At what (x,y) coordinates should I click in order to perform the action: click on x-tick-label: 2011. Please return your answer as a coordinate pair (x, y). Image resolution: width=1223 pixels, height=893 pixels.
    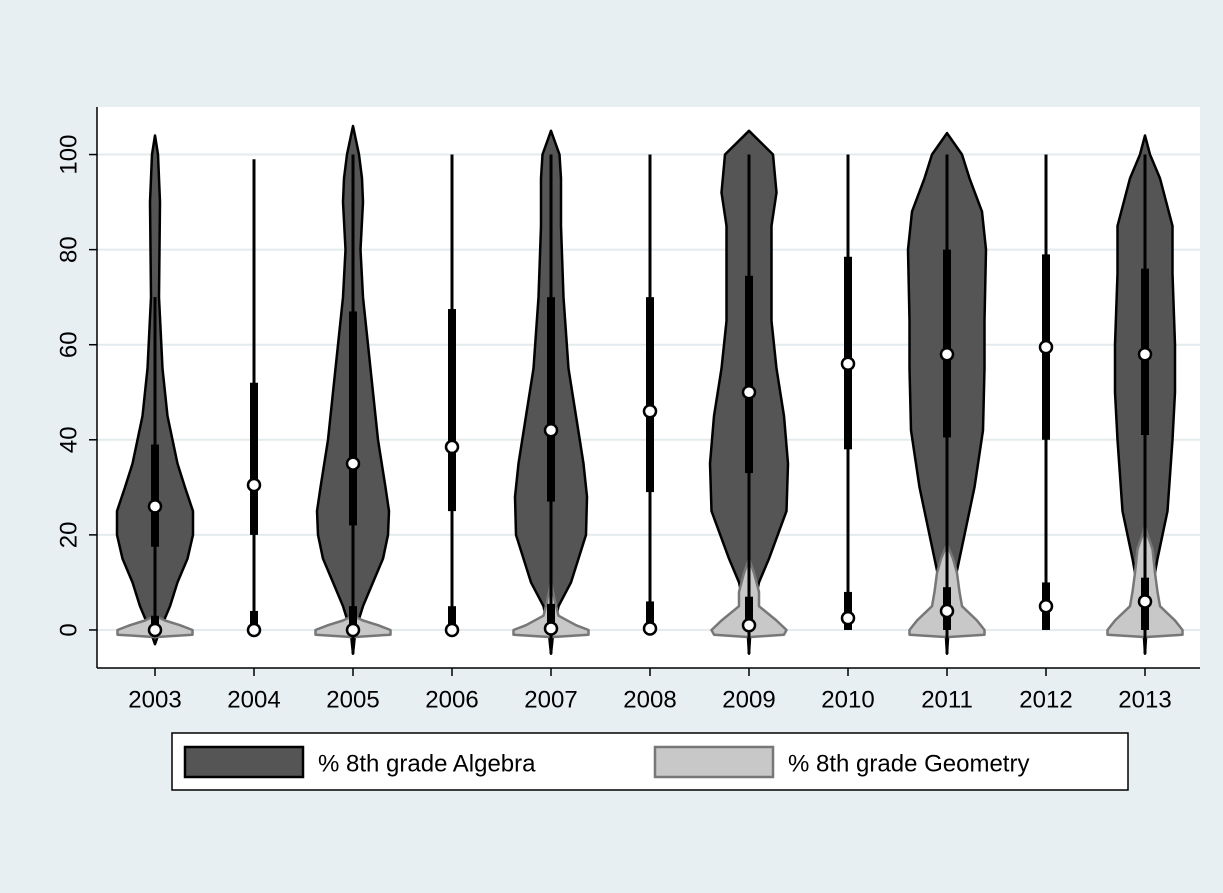
    Looking at the image, I should click on (947, 699).